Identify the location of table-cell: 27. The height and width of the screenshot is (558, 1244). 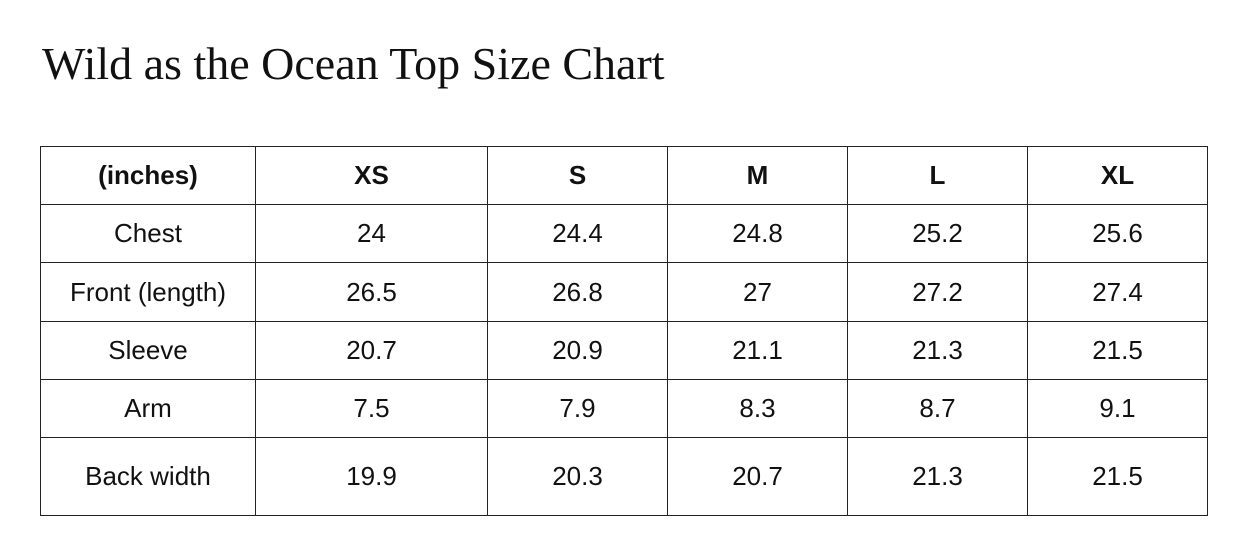
(757, 292).